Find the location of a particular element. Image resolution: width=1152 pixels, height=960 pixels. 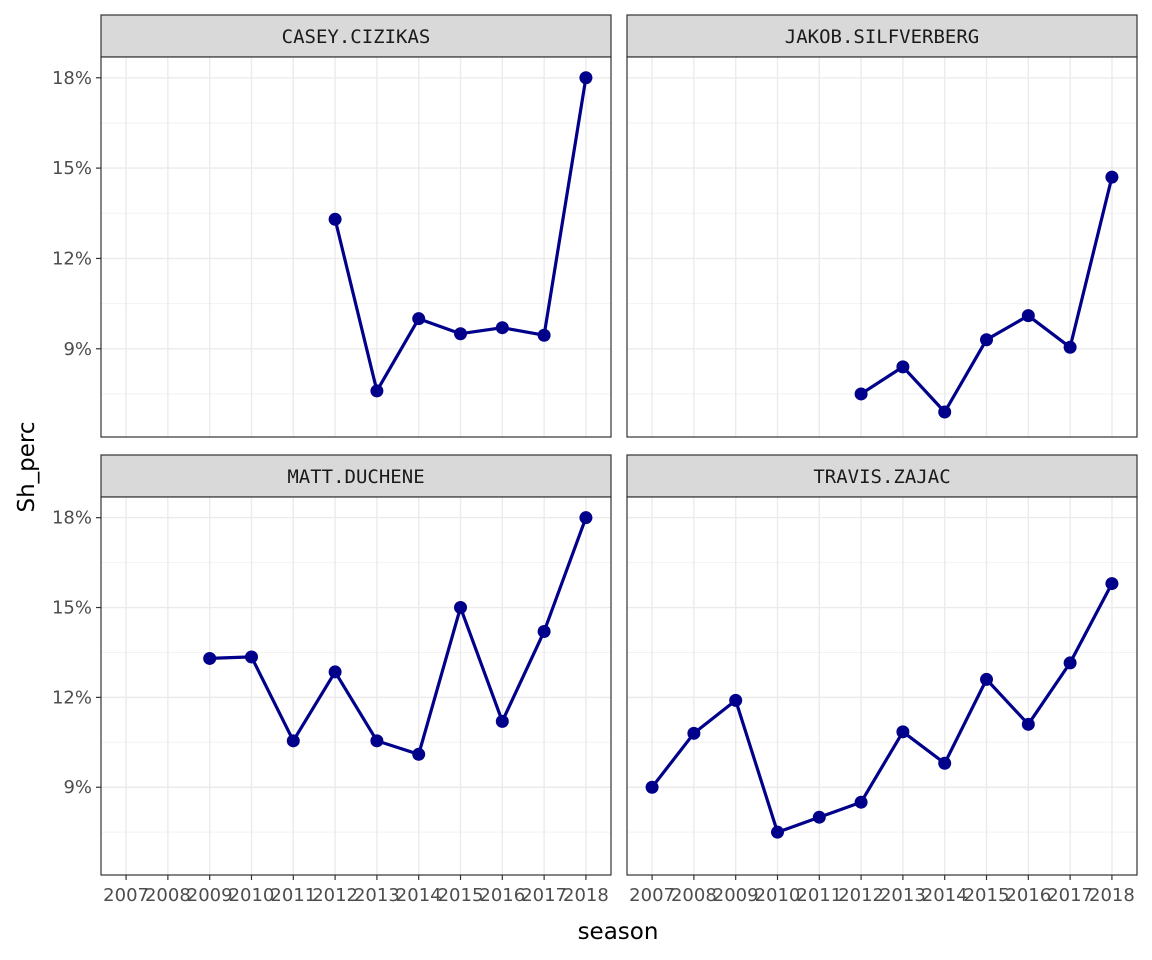

x-axis-title: season is located at coordinates (618, 932).